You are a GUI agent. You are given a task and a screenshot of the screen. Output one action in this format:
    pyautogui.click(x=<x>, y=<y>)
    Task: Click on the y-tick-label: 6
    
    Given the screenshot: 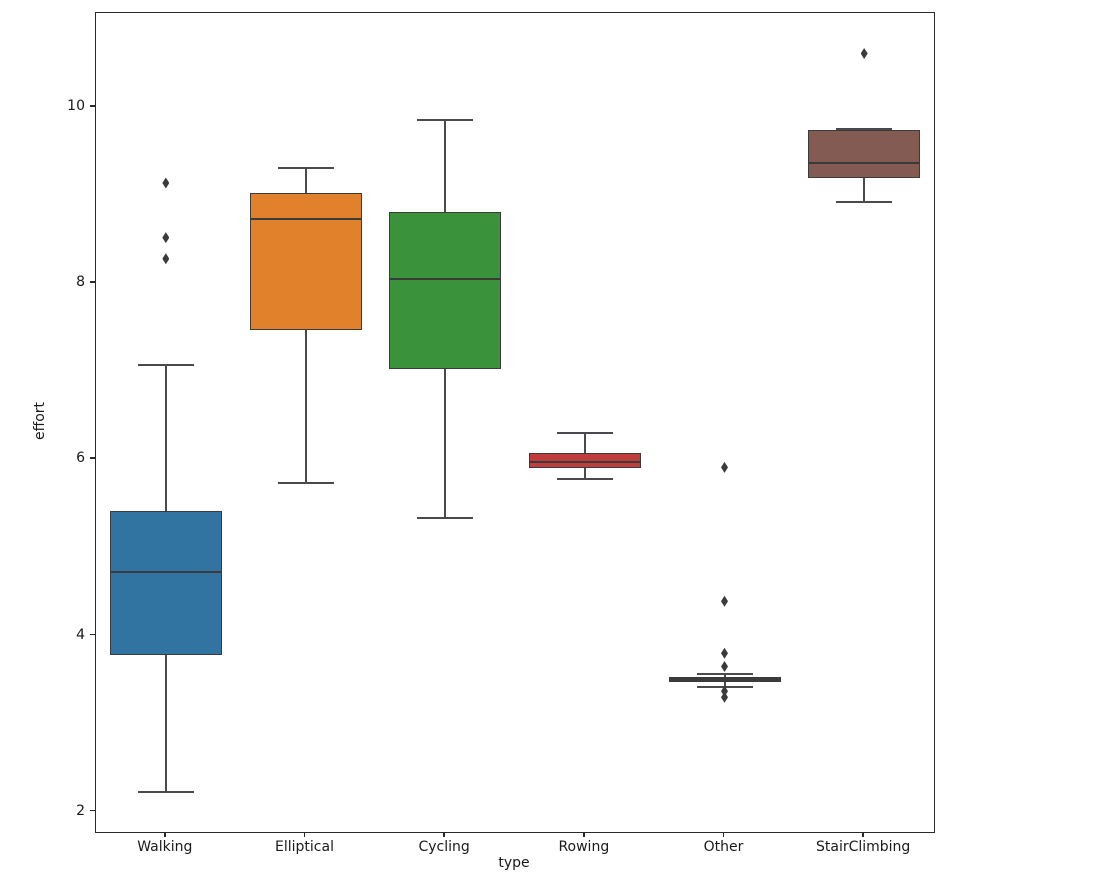 What is the action you would take?
    pyautogui.click(x=80, y=458)
    